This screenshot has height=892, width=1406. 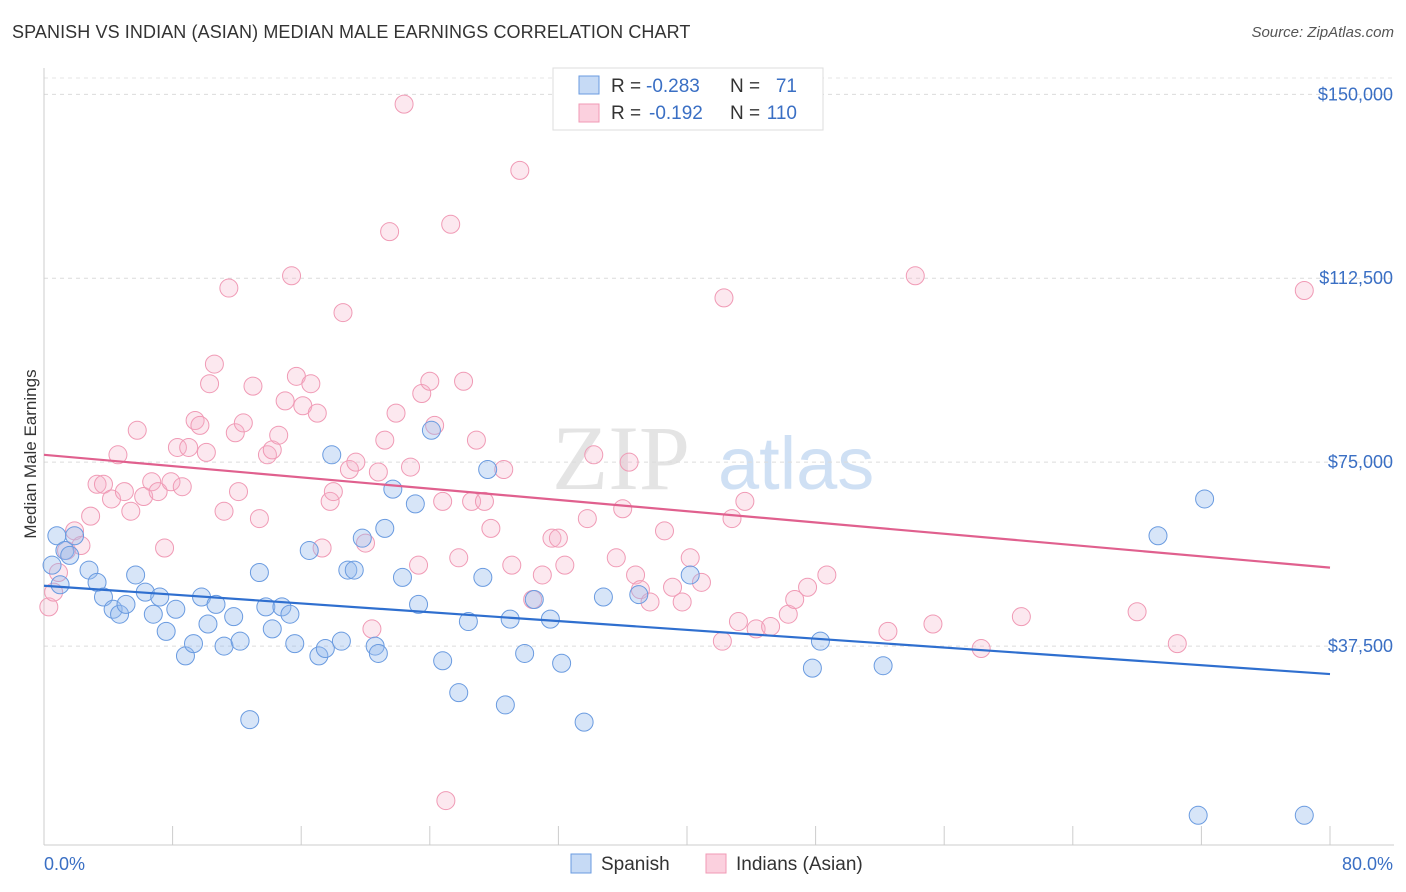 I want to click on y-tick-label: $112,500, so click(x=1356, y=278).